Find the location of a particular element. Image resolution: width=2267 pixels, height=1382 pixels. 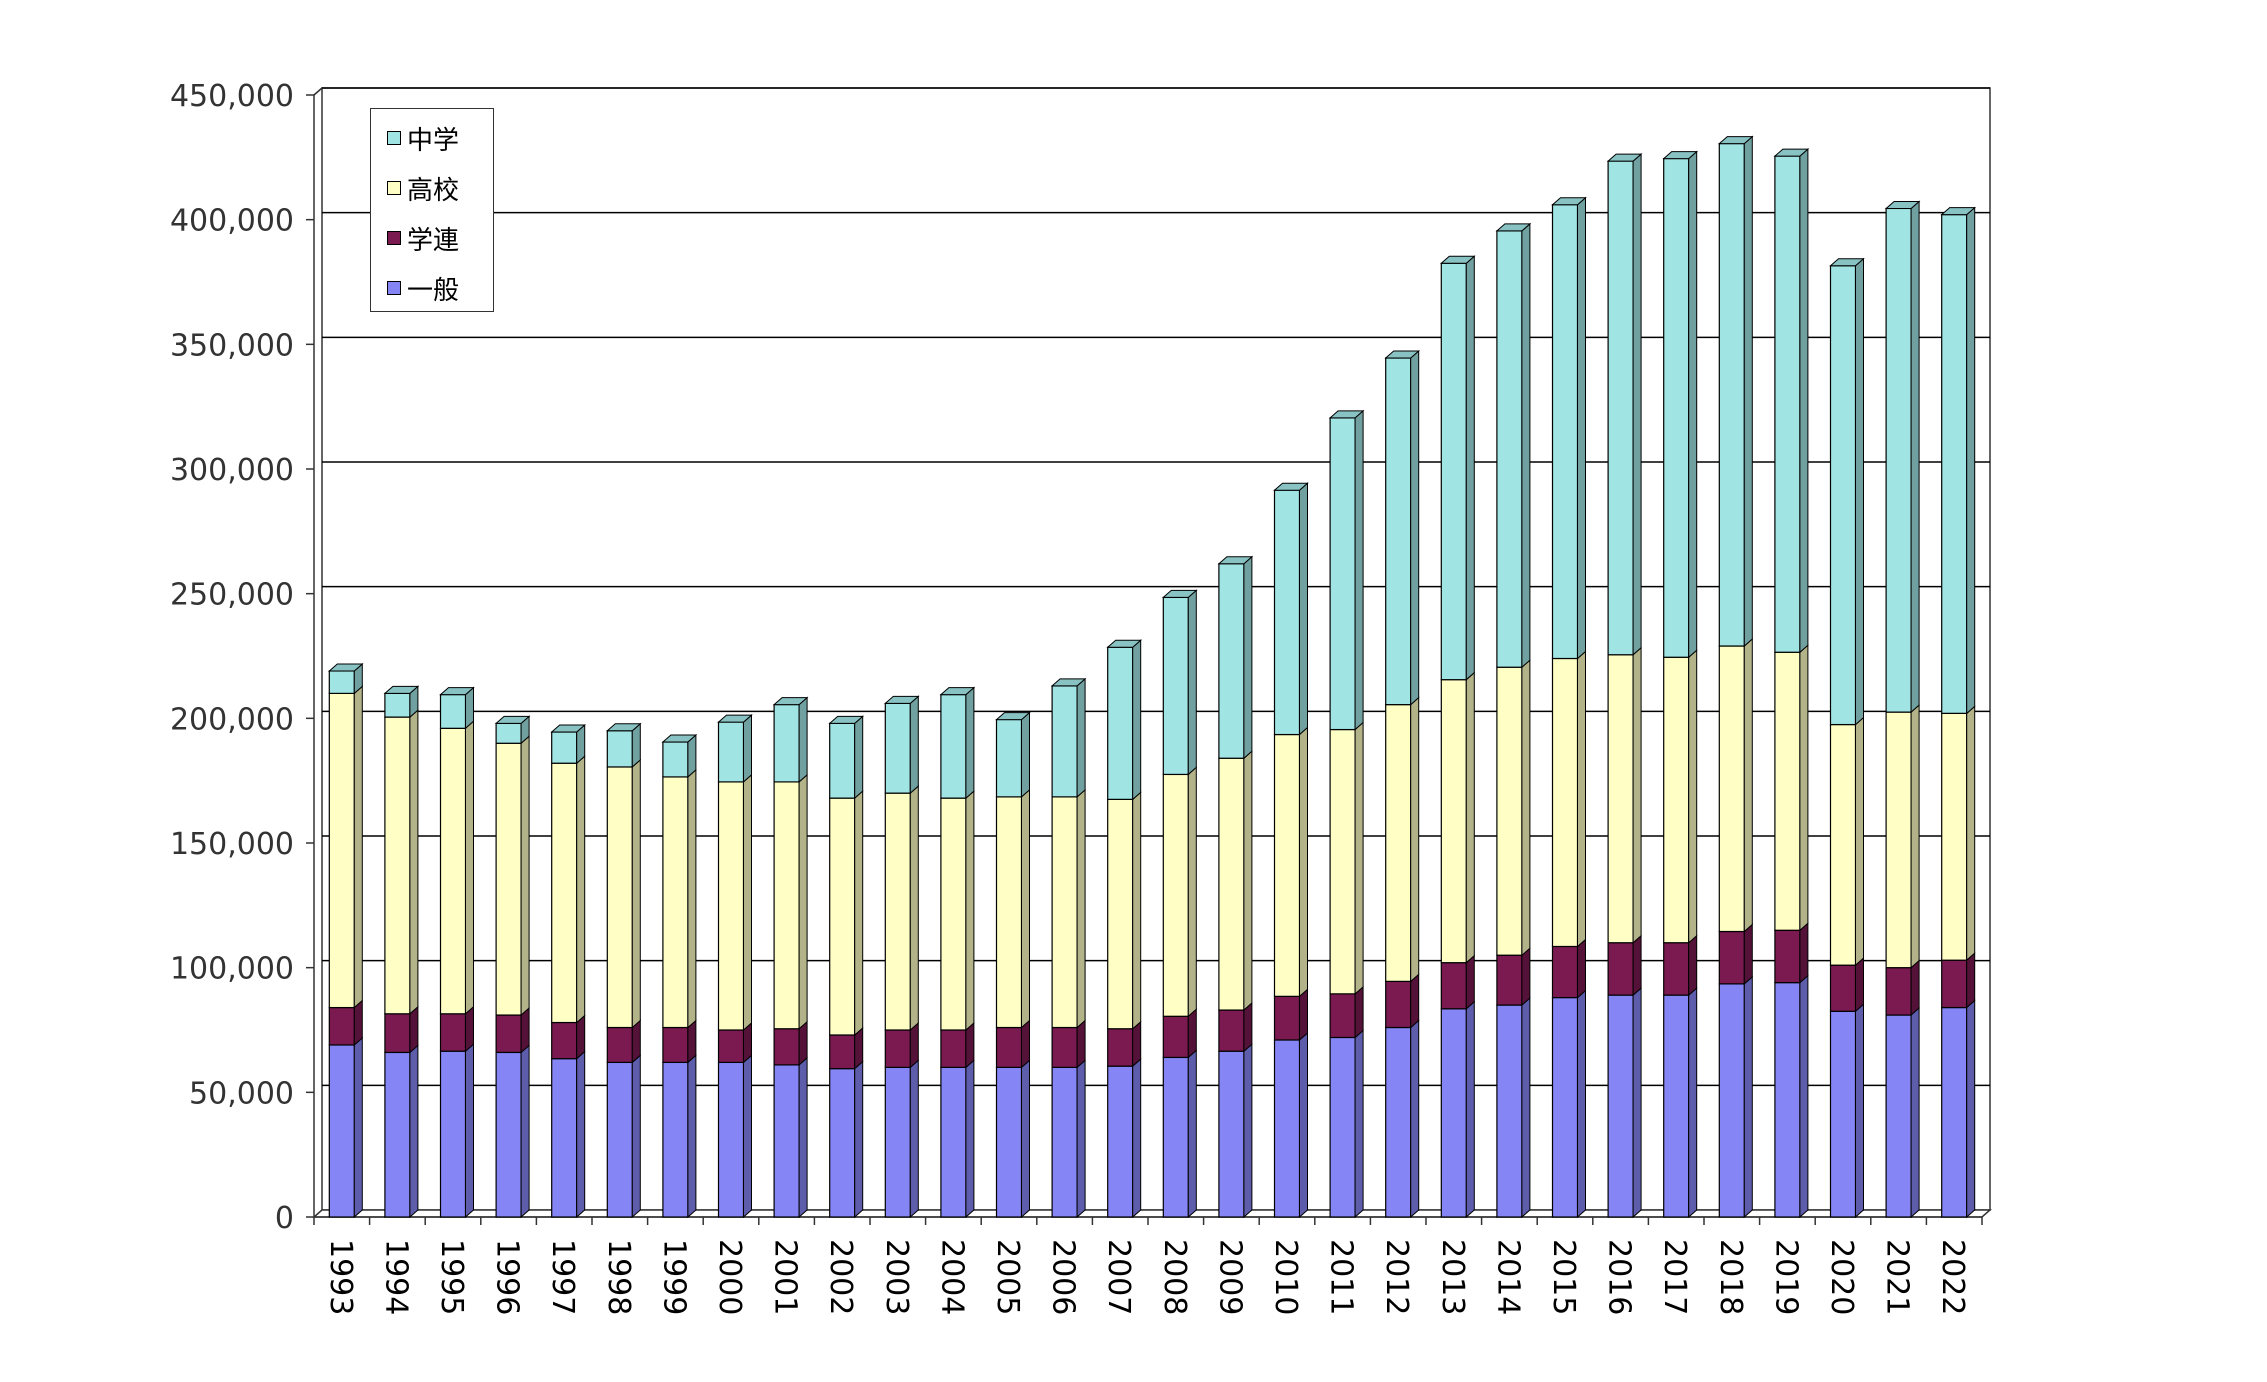

x-tick-label: 2009 is located at coordinates (1229, 1277).